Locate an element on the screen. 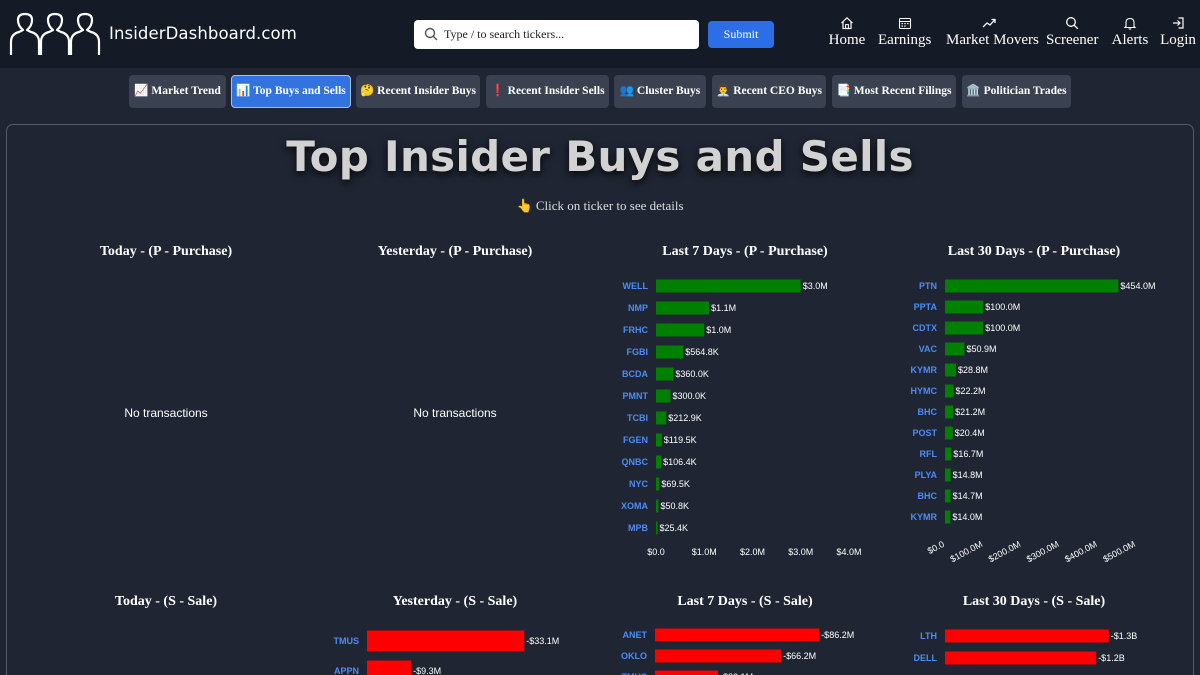 This screenshot has height=675, width=1200. ticker-label: CDTX is located at coordinates (925, 328).